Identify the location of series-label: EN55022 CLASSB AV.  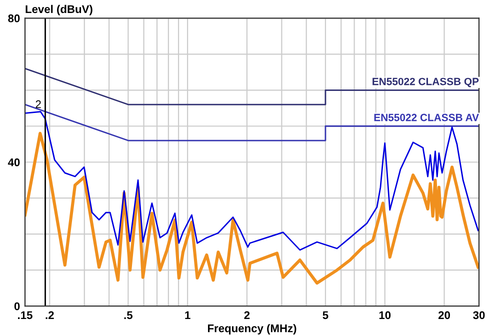
(426, 118).